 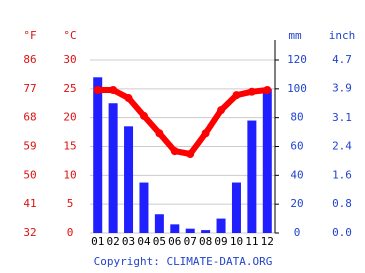 I want to click on y4-tick-label: 3.1, so click(x=342, y=117).